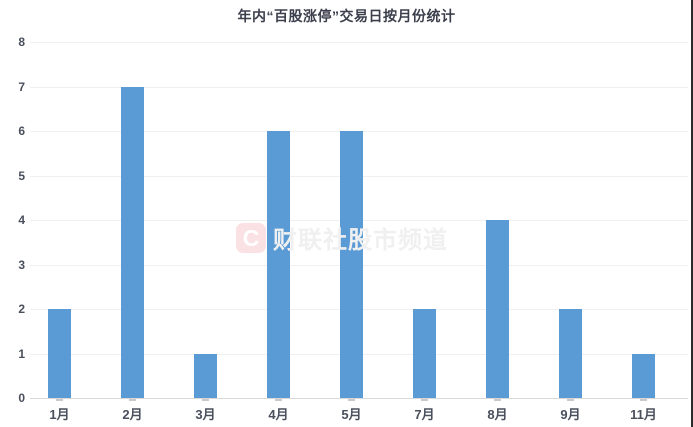 This screenshot has height=427, width=693. Describe the element at coordinates (21, 309) in the screenshot. I see `y-axis-tick-label: 2` at that location.